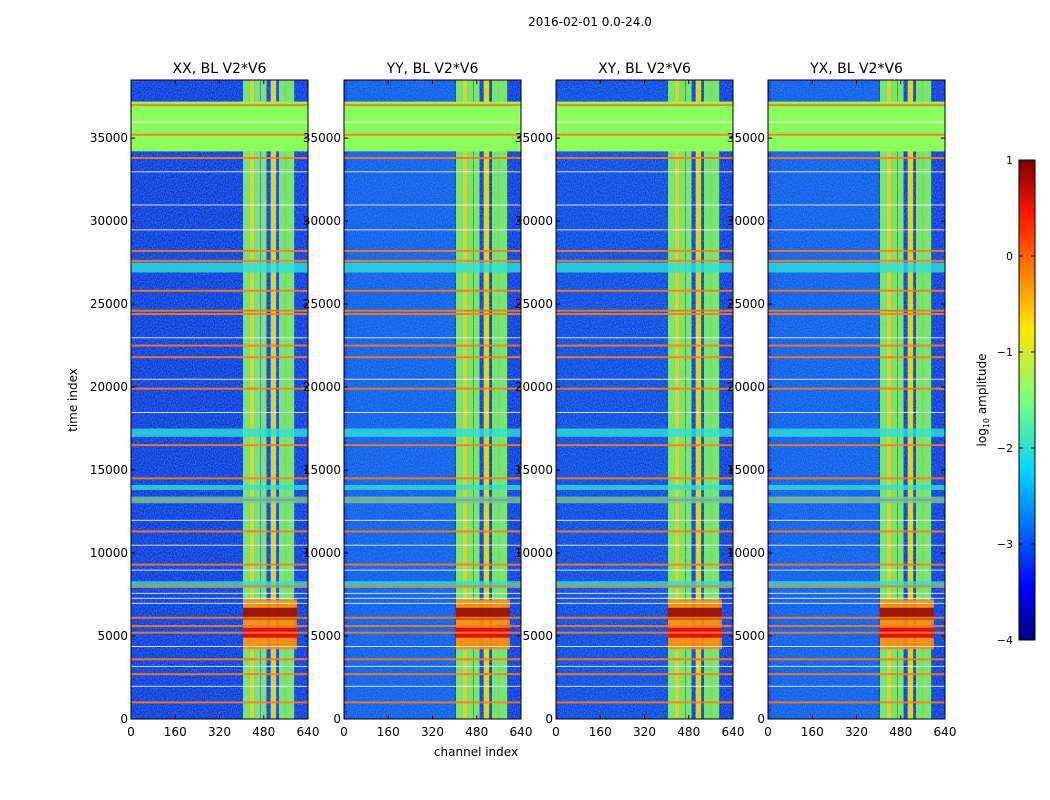 The height and width of the screenshot is (800, 1050). I want to click on panel-title: XX, BL V2*V6, so click(220, 69).